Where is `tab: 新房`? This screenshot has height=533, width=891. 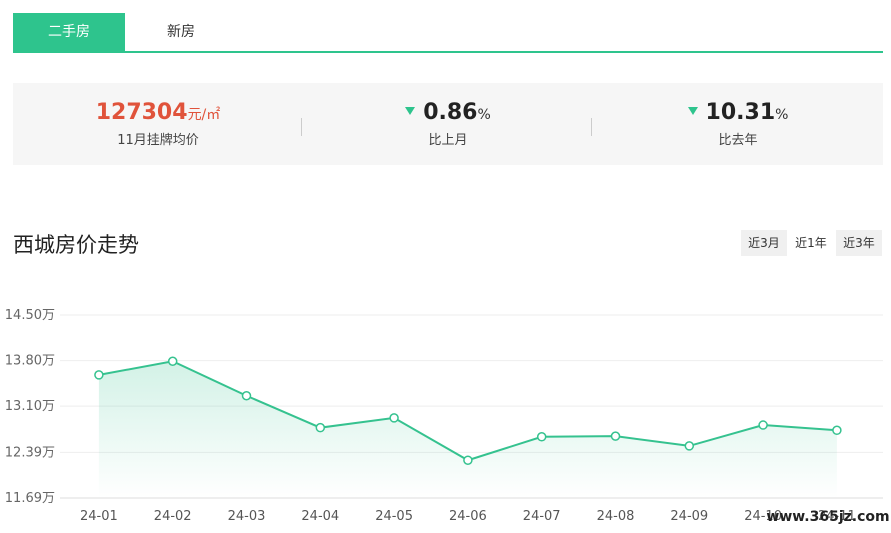 tab: 新房 is located at coordinates (181, 32).